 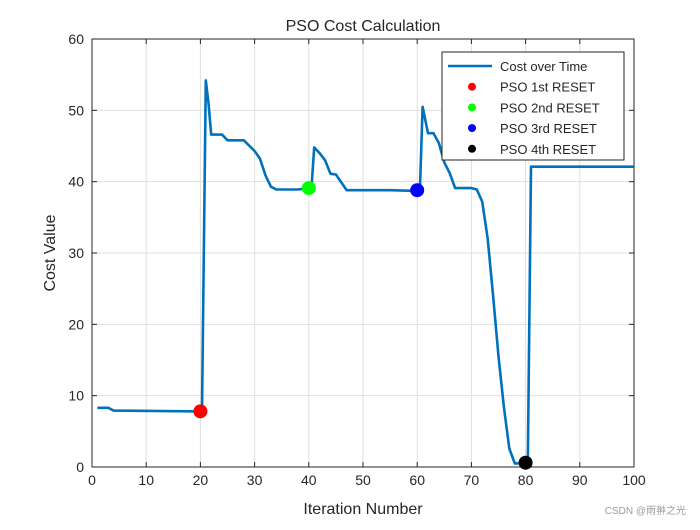 What do you see at coordinates (417, 480) in the screenshot?
I see `x-tick-label: 60` at bounding box center [417, 480].